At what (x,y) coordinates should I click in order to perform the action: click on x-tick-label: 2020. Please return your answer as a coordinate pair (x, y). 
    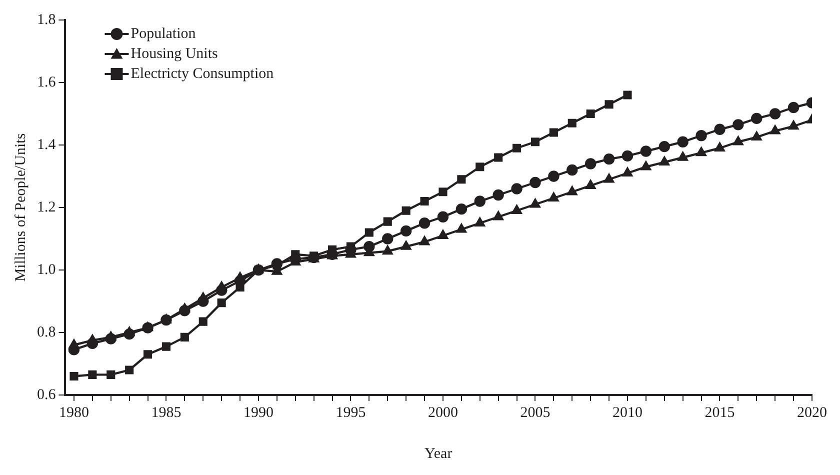
    Looking at the image, I should click on (812, 412).